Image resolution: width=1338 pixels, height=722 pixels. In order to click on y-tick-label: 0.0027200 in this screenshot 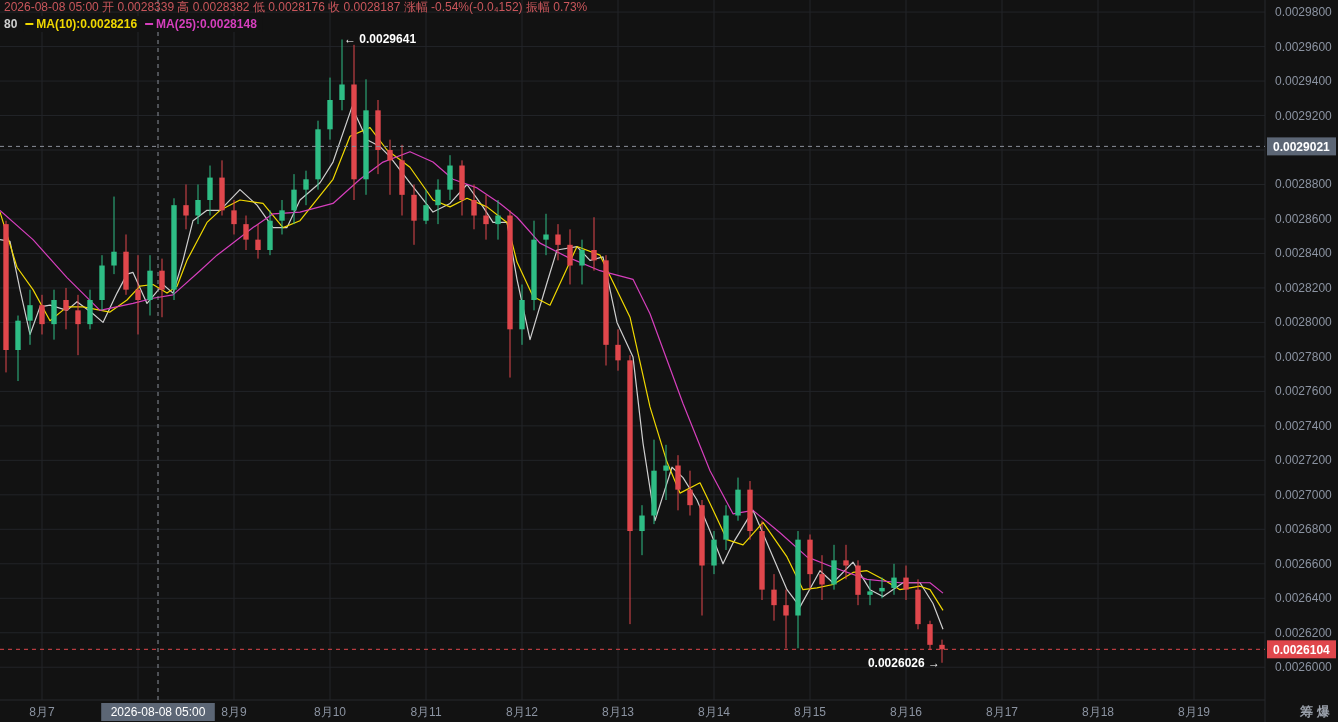, I will do `click(1304, 460)`.